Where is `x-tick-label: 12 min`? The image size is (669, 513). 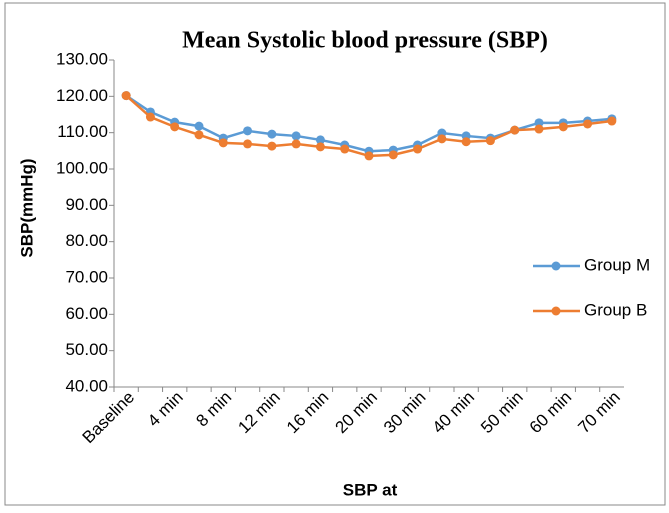
x-tick-label: 12 min is located at coordinates (259, 413).